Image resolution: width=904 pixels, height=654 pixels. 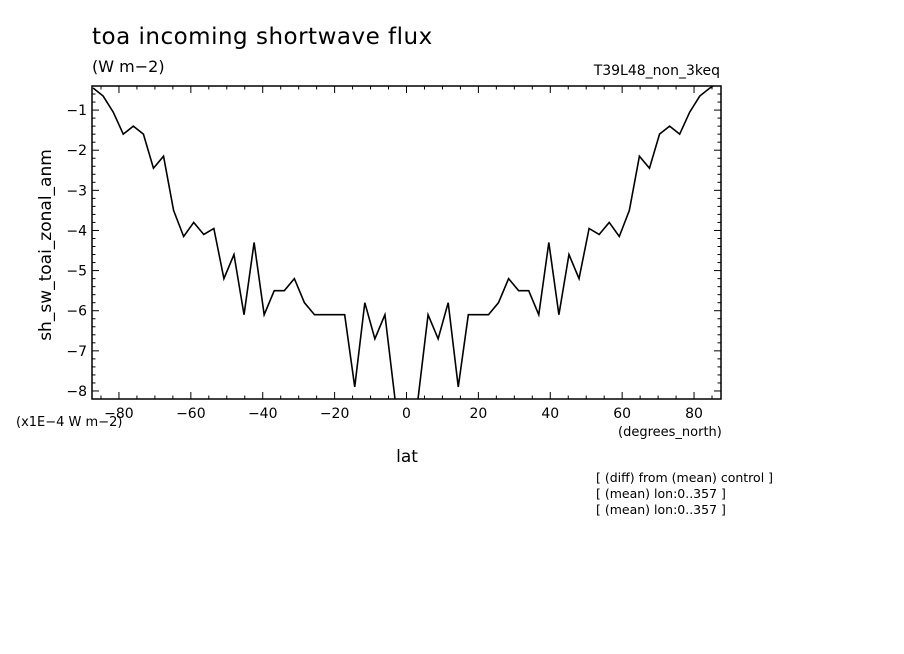 I want to click on y-axis-label: sh_sw_toai_zonal_anm, so click(x=46, y=245).